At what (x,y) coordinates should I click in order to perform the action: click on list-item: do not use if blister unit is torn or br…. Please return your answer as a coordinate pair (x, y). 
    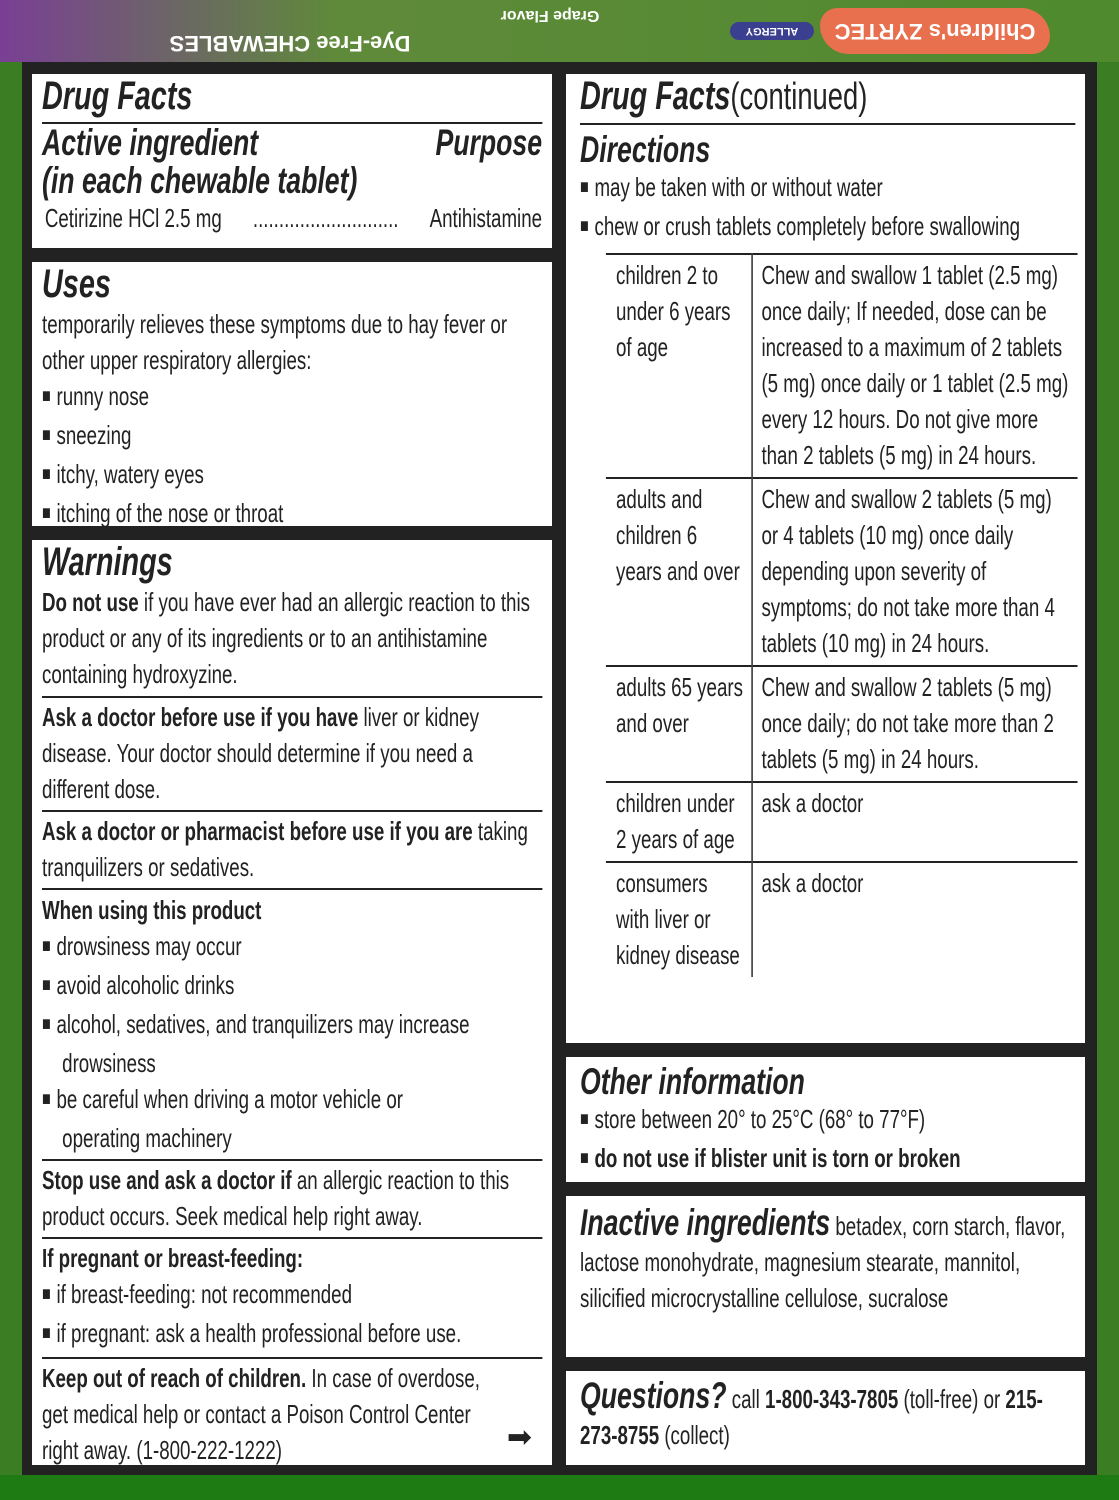
    Looking at the image, I should click on (827, 1159).